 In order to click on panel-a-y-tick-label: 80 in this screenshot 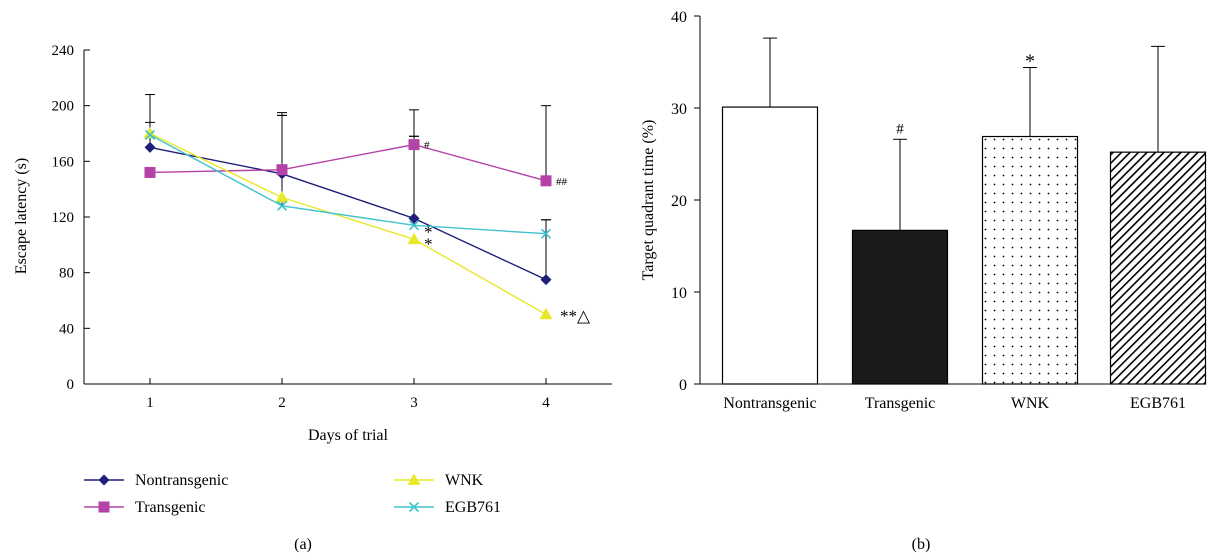, I will do `click(66, 274)`.